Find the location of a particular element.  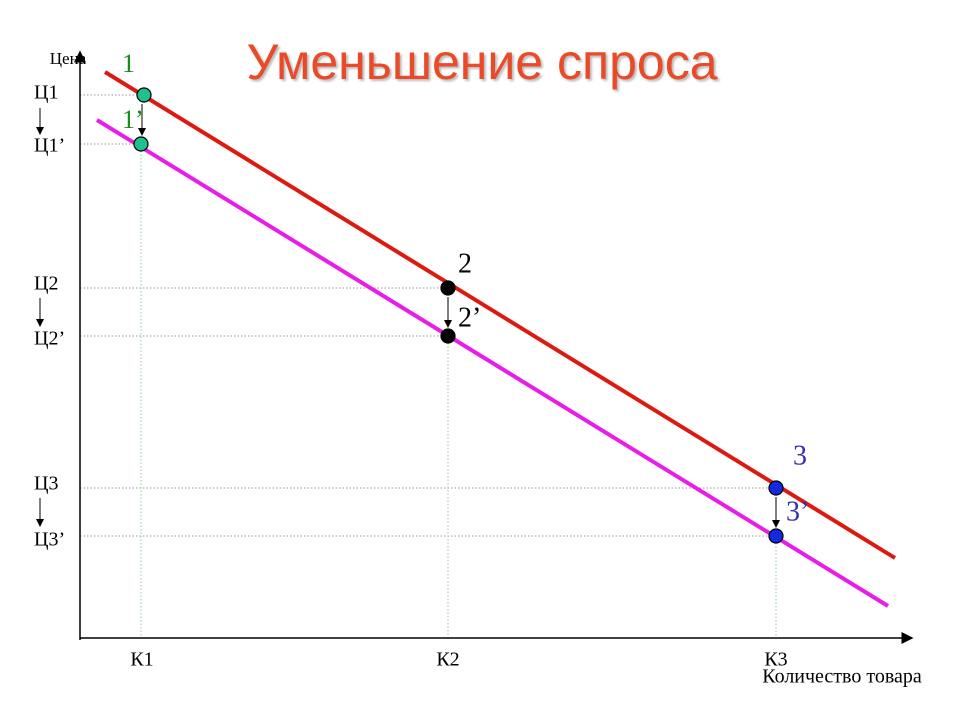

y-label: Ц3 is located at coordinates (46, 484).